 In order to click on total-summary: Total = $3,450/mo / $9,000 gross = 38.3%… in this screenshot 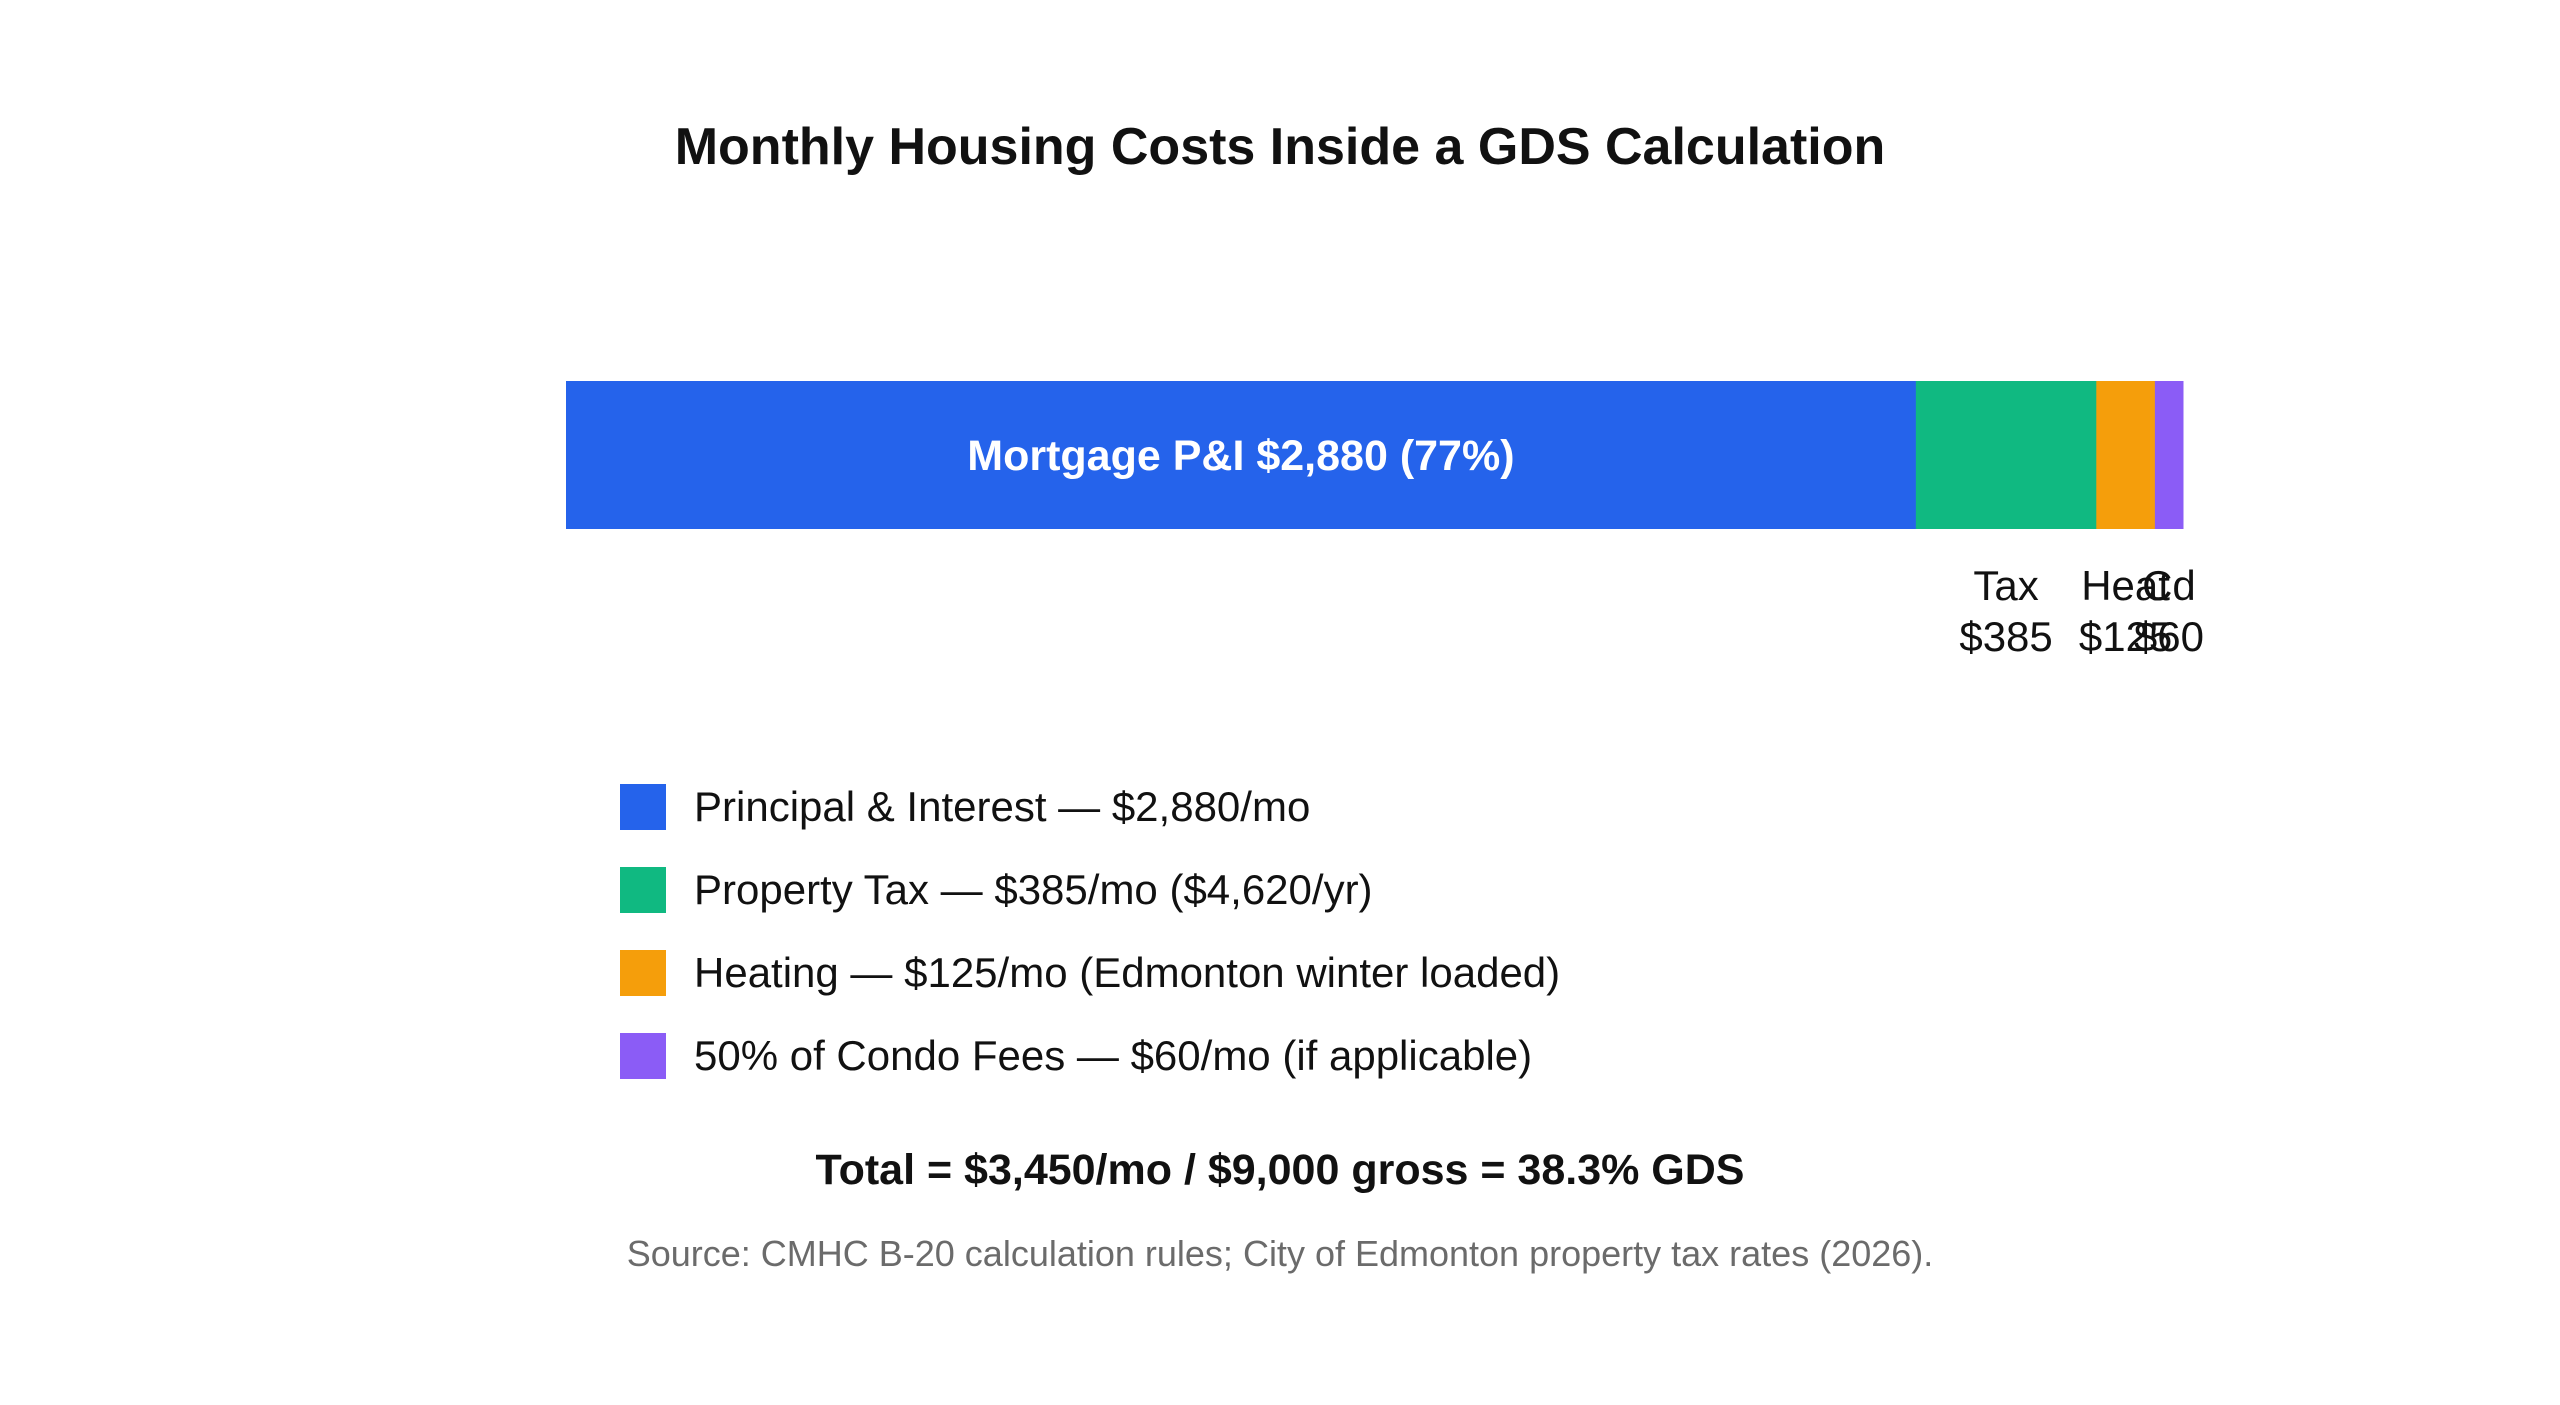, I will do `click(1280, 1170)`.